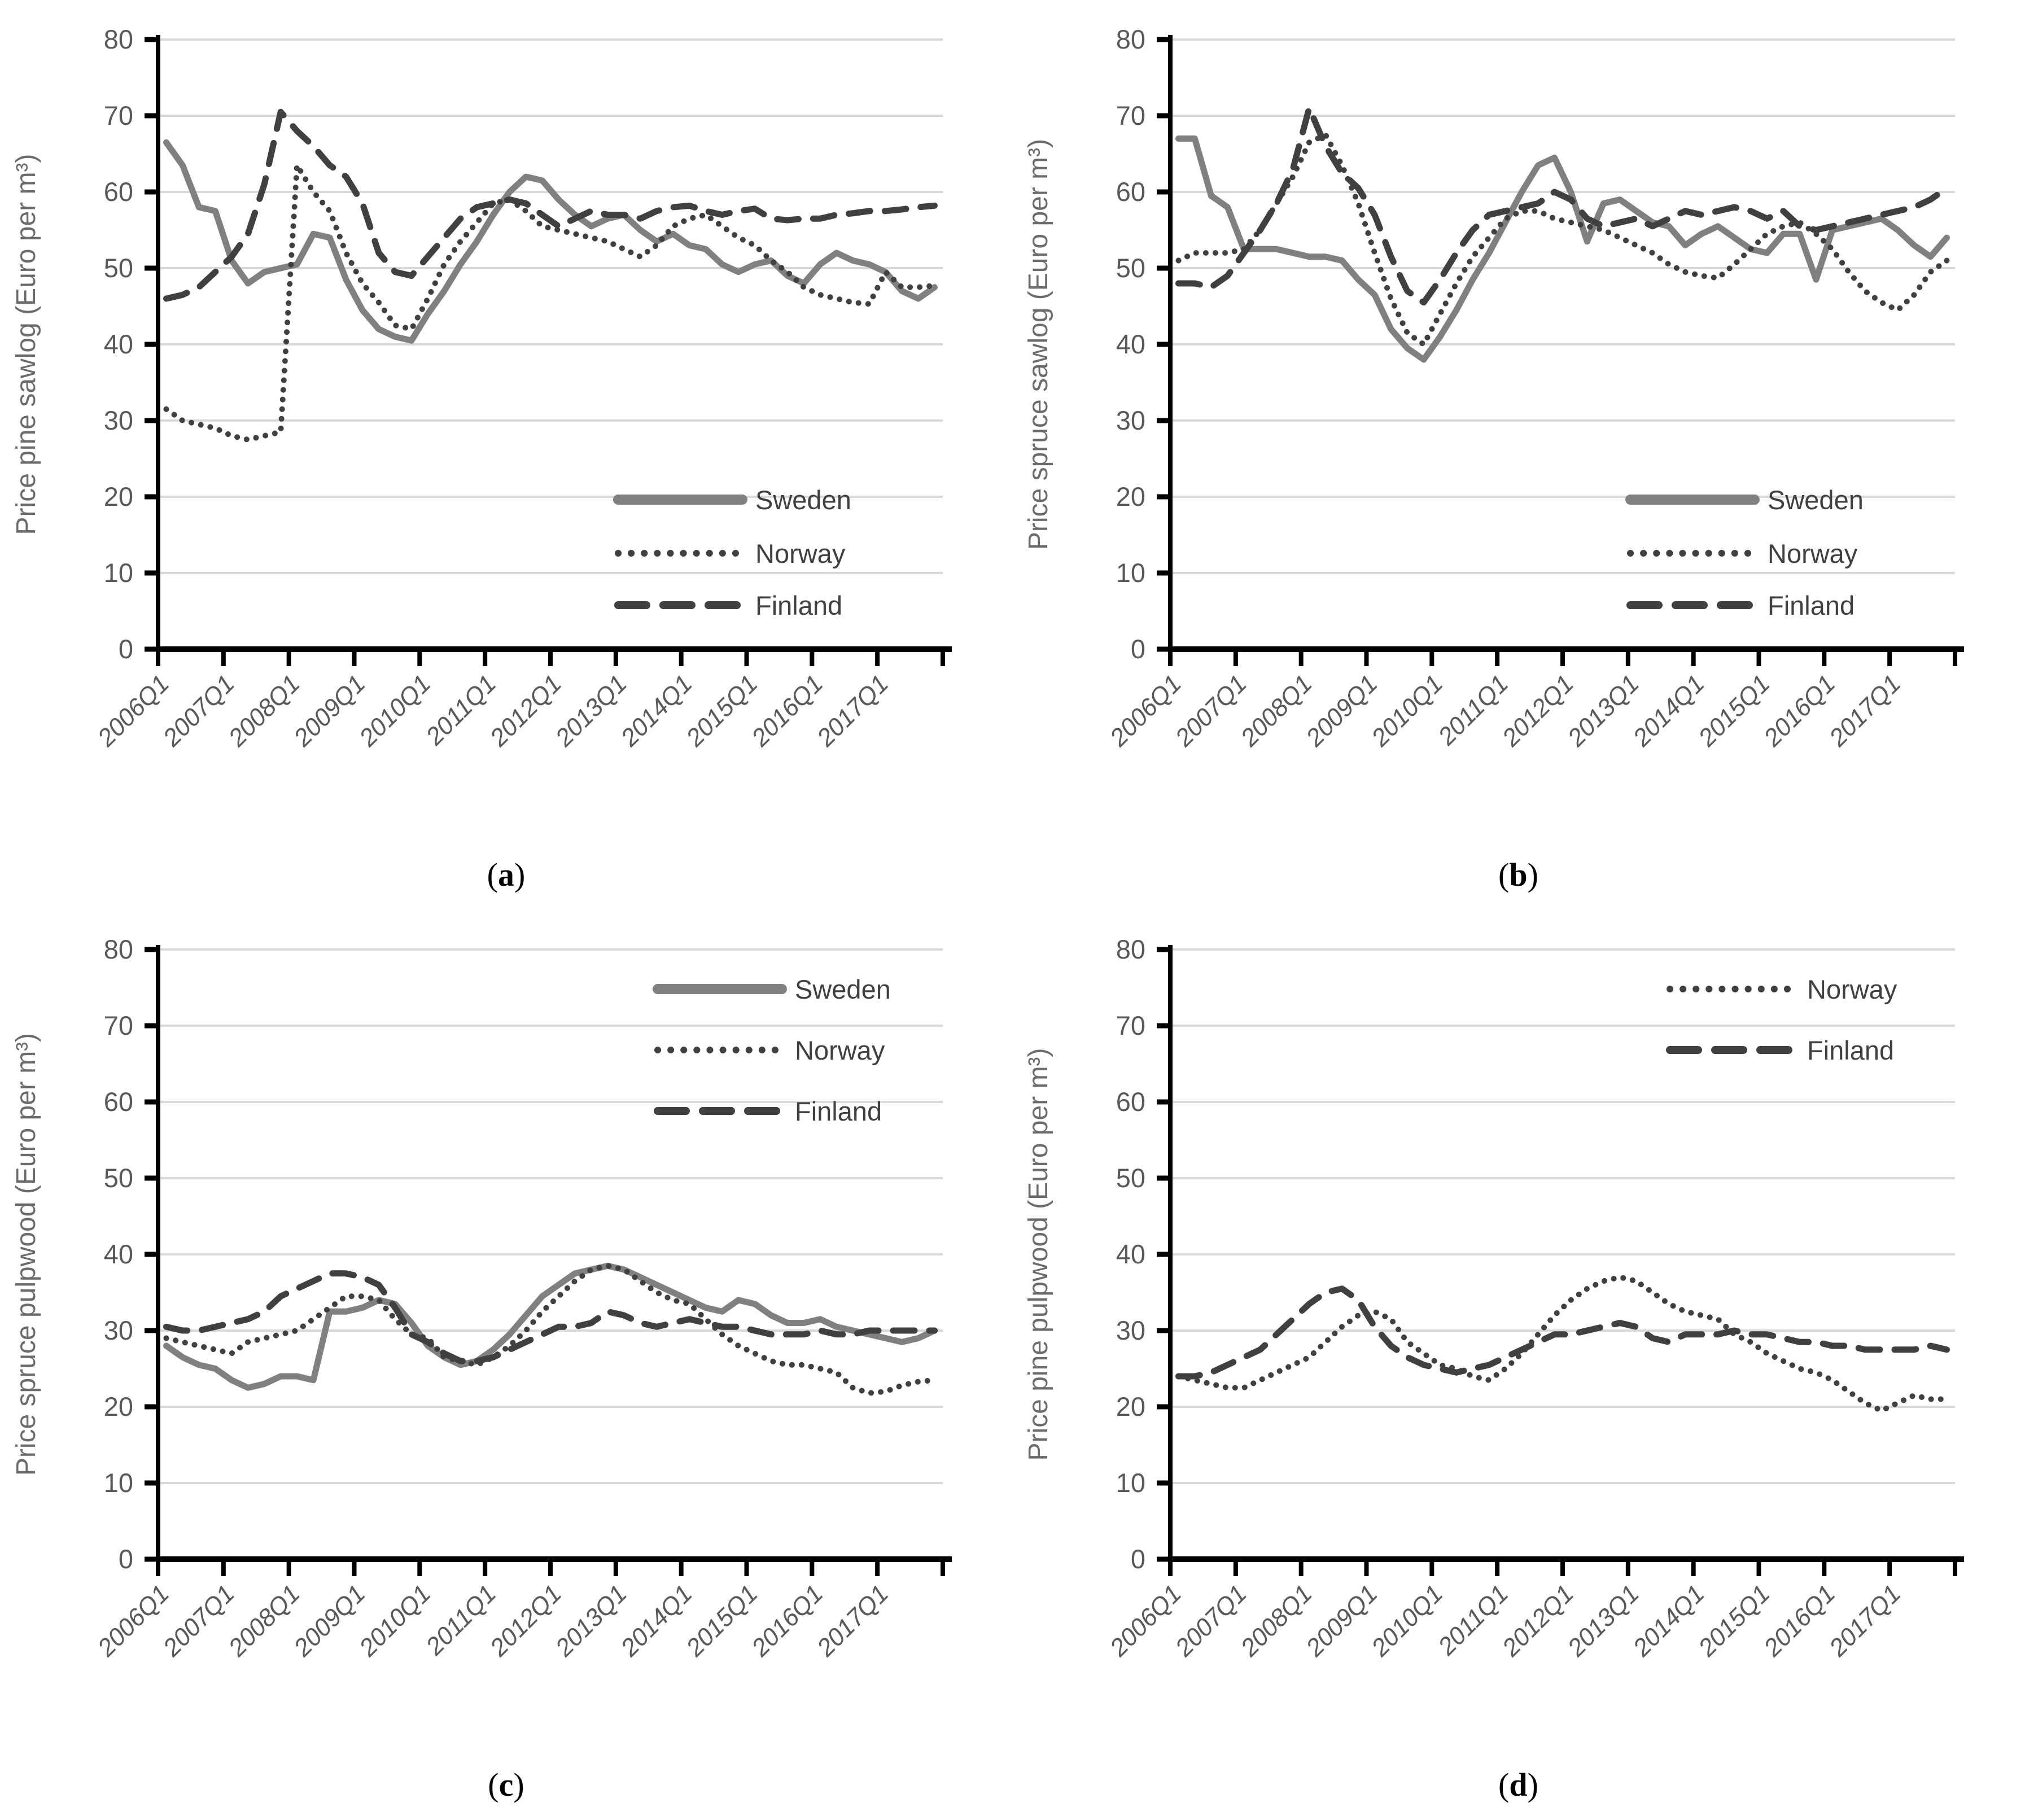  Describe the element at coordinates (506, 1784) in the screenshot. I see `caption-c-letter: c` at that location.